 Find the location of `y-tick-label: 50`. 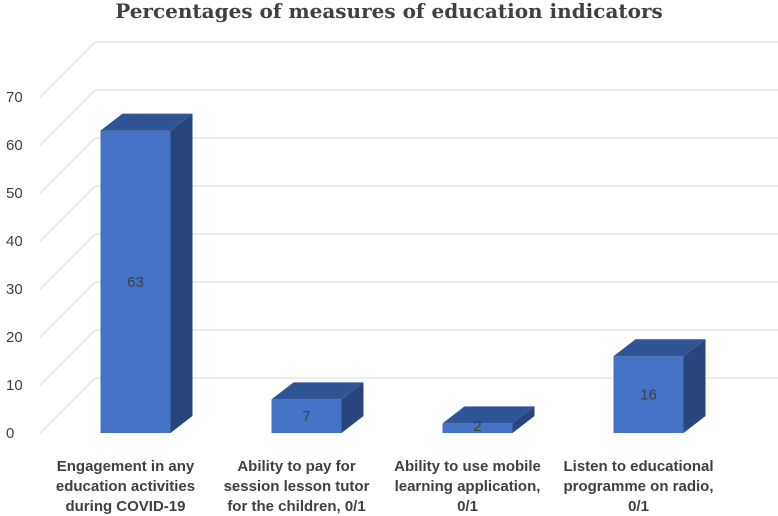

y-tick-label: 50 is located at coordinates (14, 193).